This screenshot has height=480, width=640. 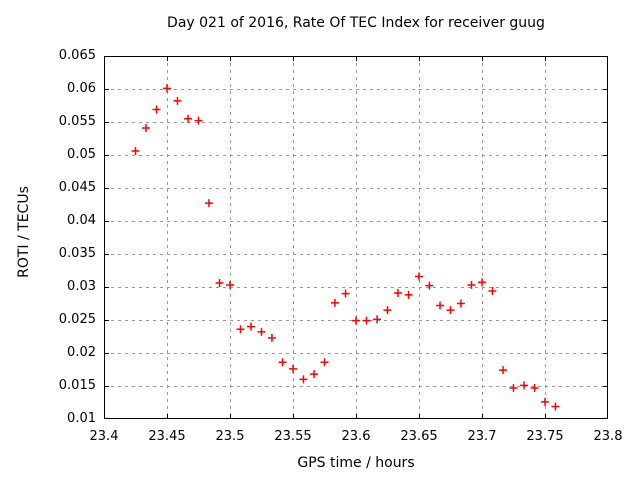 What do you see at coordinates (81, 418) in the screenshot?
I see `y-tick-label: 0.01` at bounding box center [81, 418].